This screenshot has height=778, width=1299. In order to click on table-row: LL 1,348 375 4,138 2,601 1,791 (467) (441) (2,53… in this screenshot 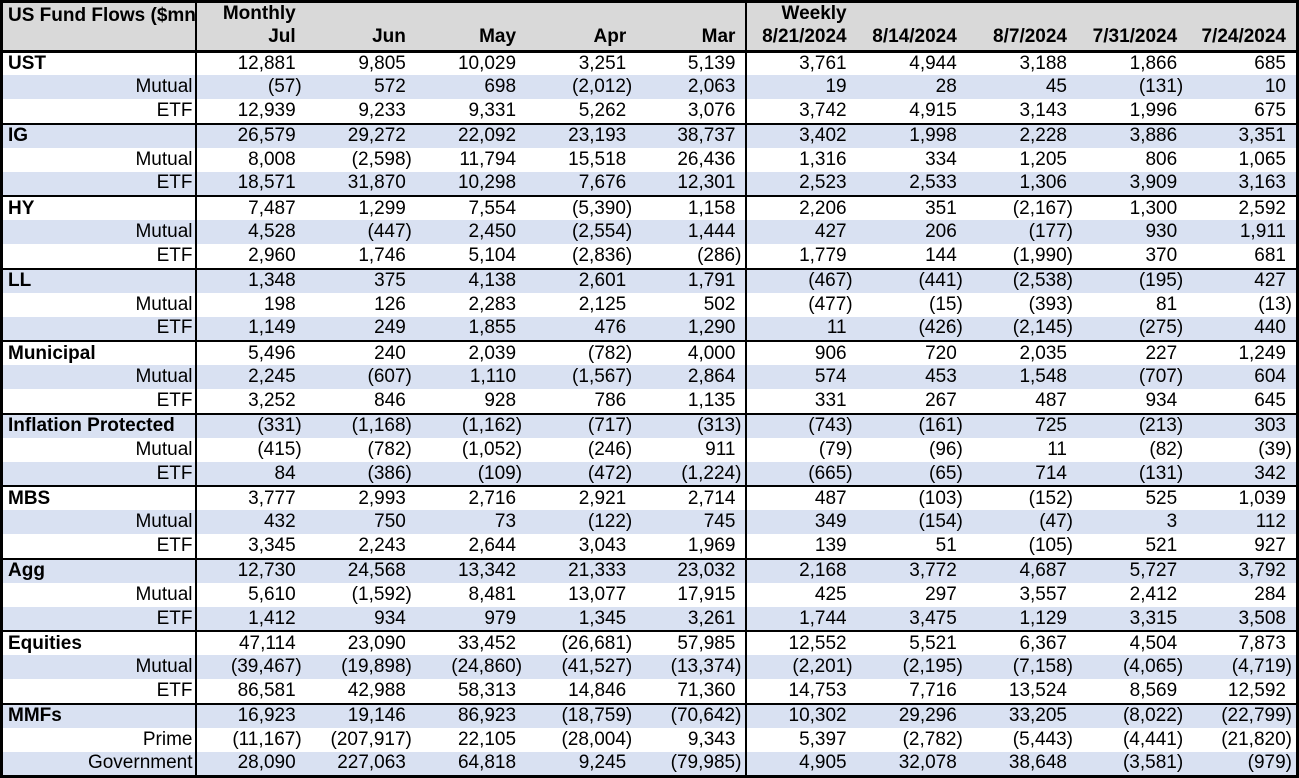, I will do `click(649, 280)`.